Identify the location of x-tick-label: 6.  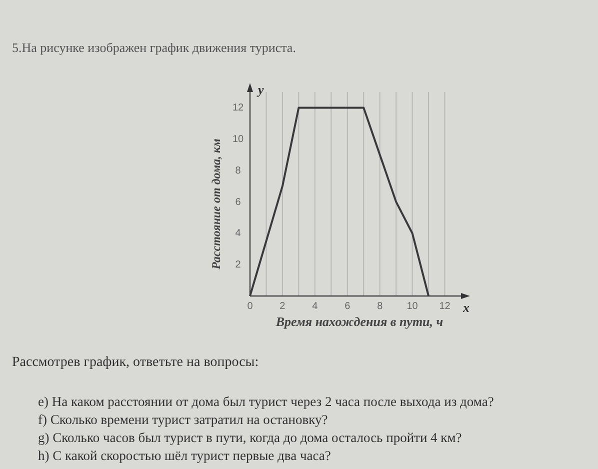
(347, 306).